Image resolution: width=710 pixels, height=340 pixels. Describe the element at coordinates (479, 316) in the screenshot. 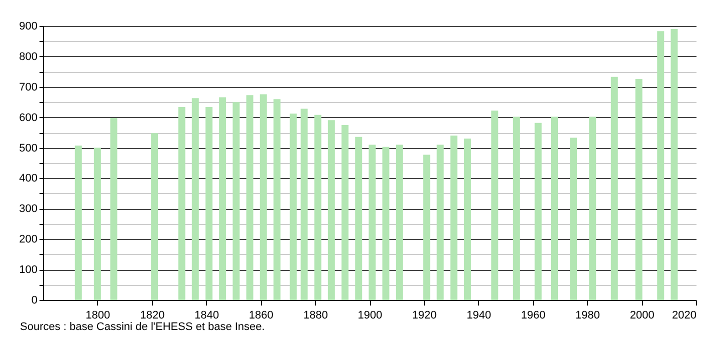

I see `x-tick-label: 1940` at that location.